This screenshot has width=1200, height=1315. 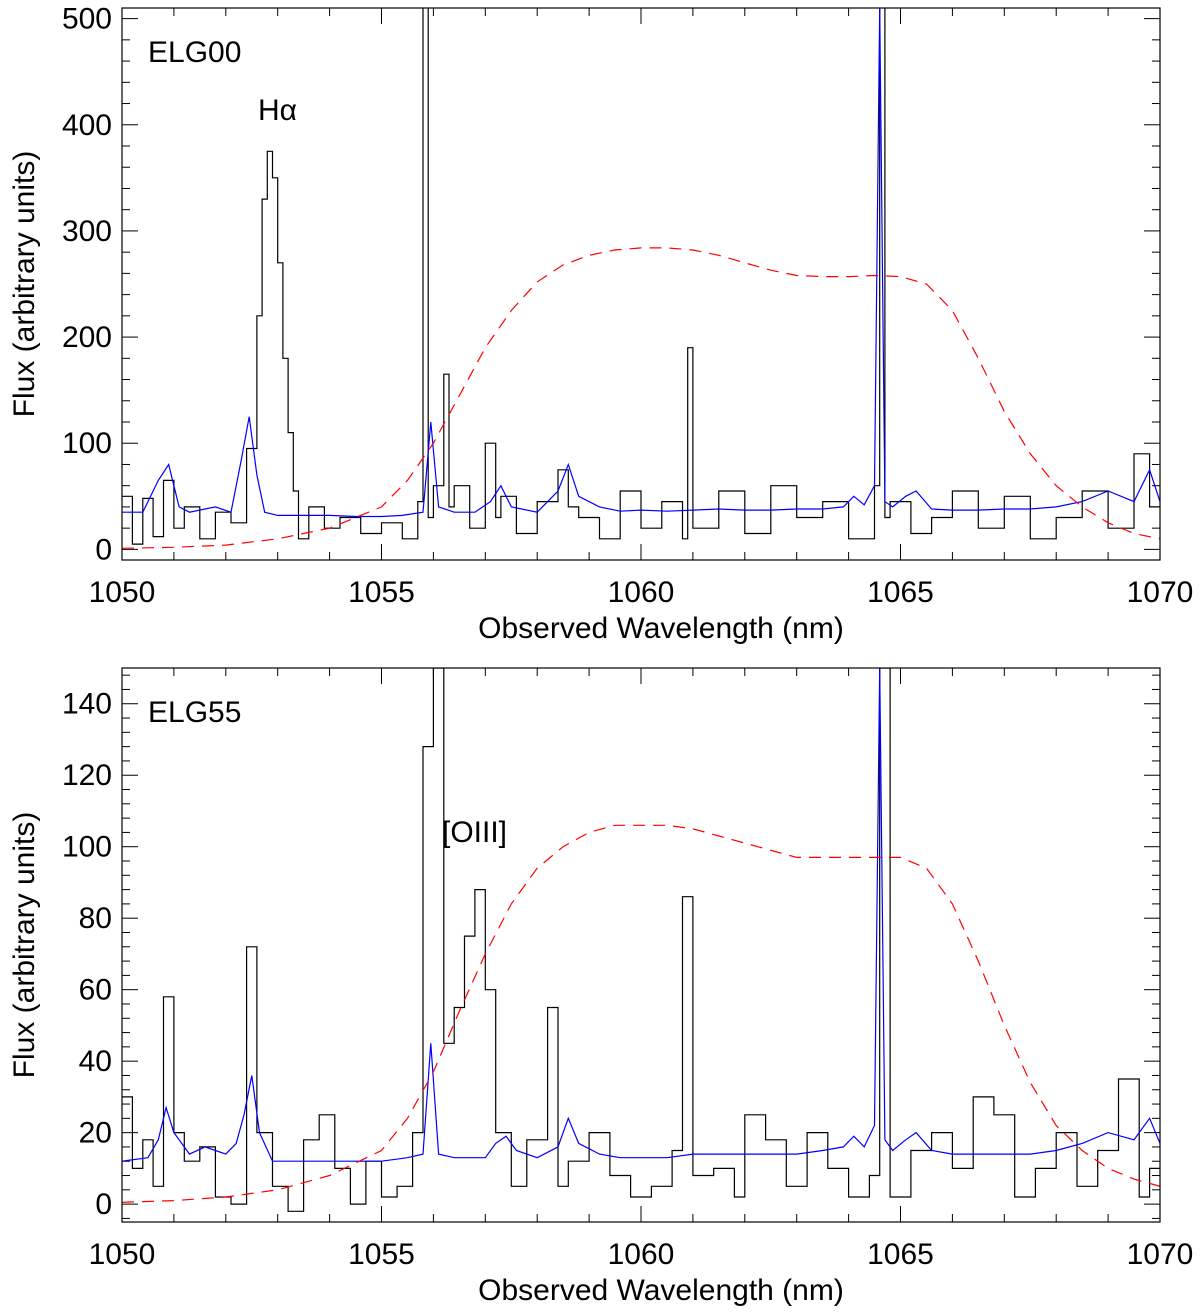 What do you see at coordinates (194, 52) in the screenshot?
I see `panel-label: ELG00` at bounding box center [194, 52].